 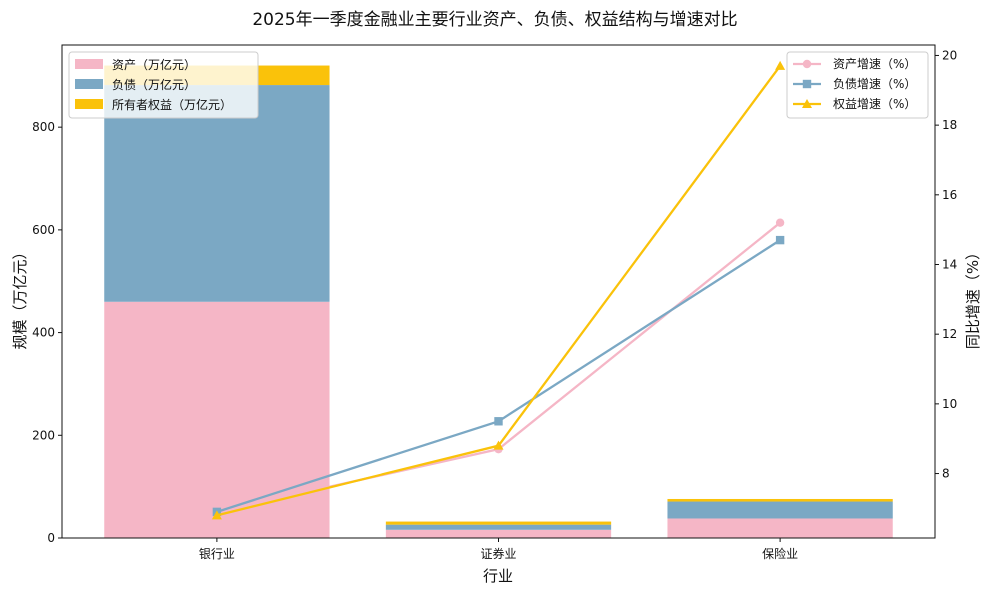 I want to click on legend-lines: 资产增速（%） 负债增速（%） 权益增速（%）, so click(x=857, y=85).